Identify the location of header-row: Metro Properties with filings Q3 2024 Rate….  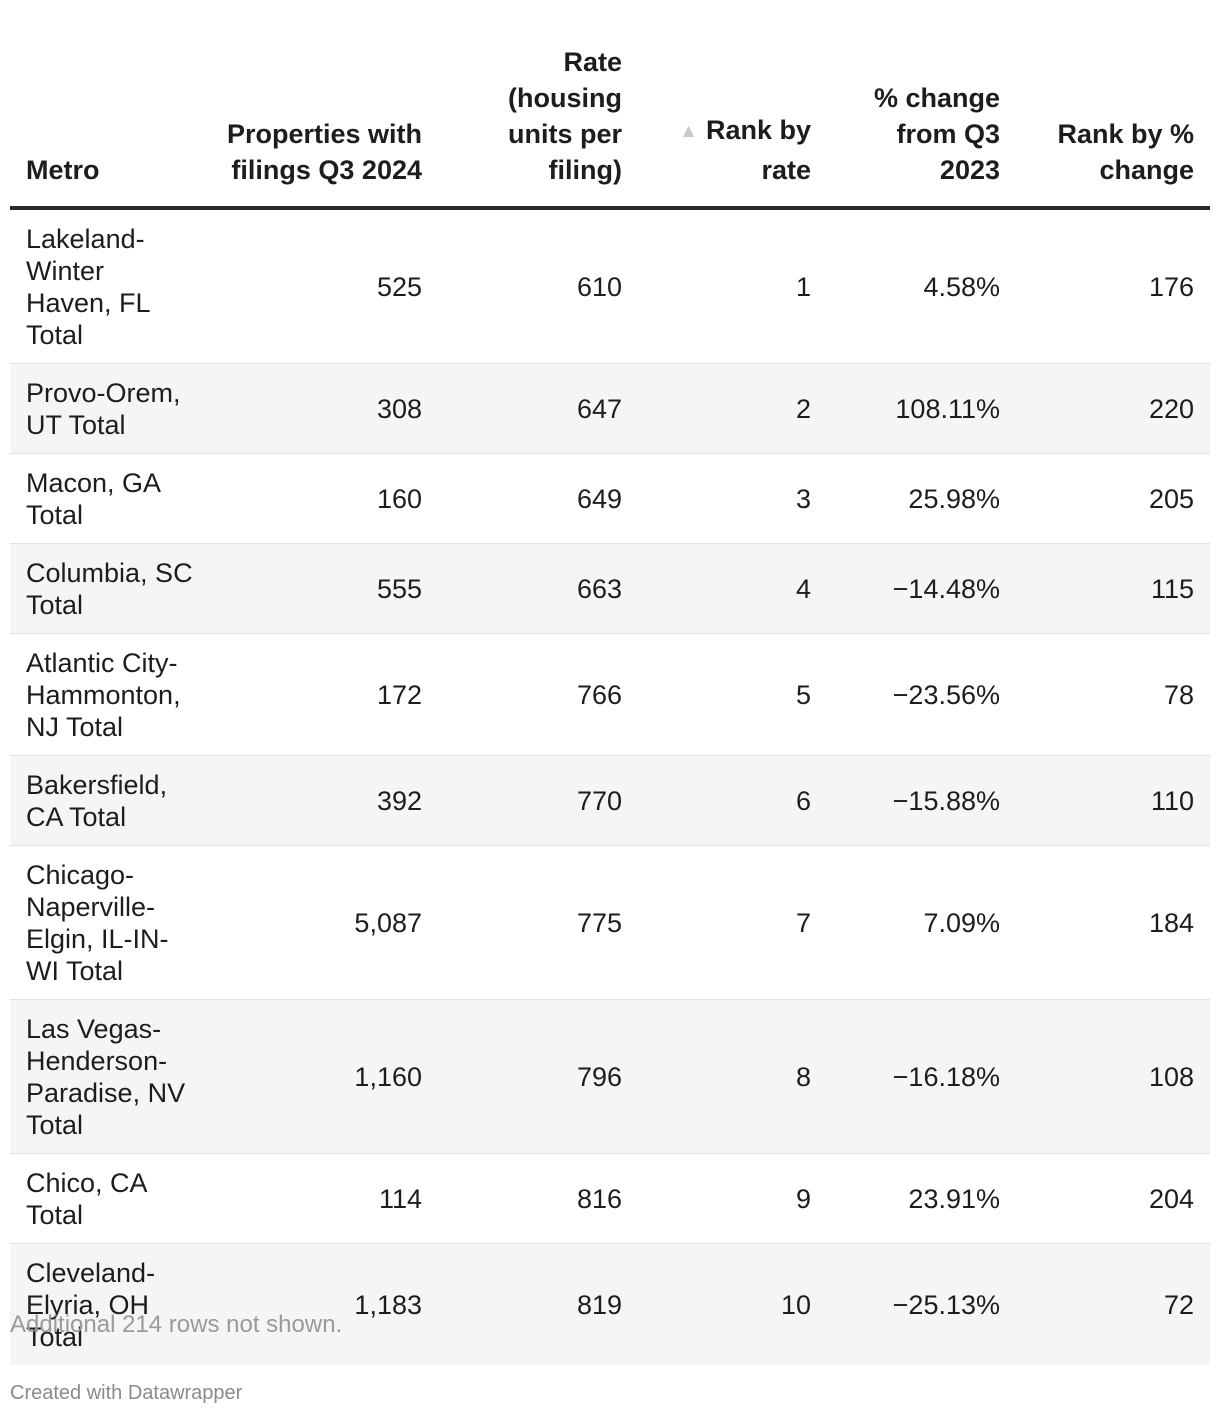
(610, 105).